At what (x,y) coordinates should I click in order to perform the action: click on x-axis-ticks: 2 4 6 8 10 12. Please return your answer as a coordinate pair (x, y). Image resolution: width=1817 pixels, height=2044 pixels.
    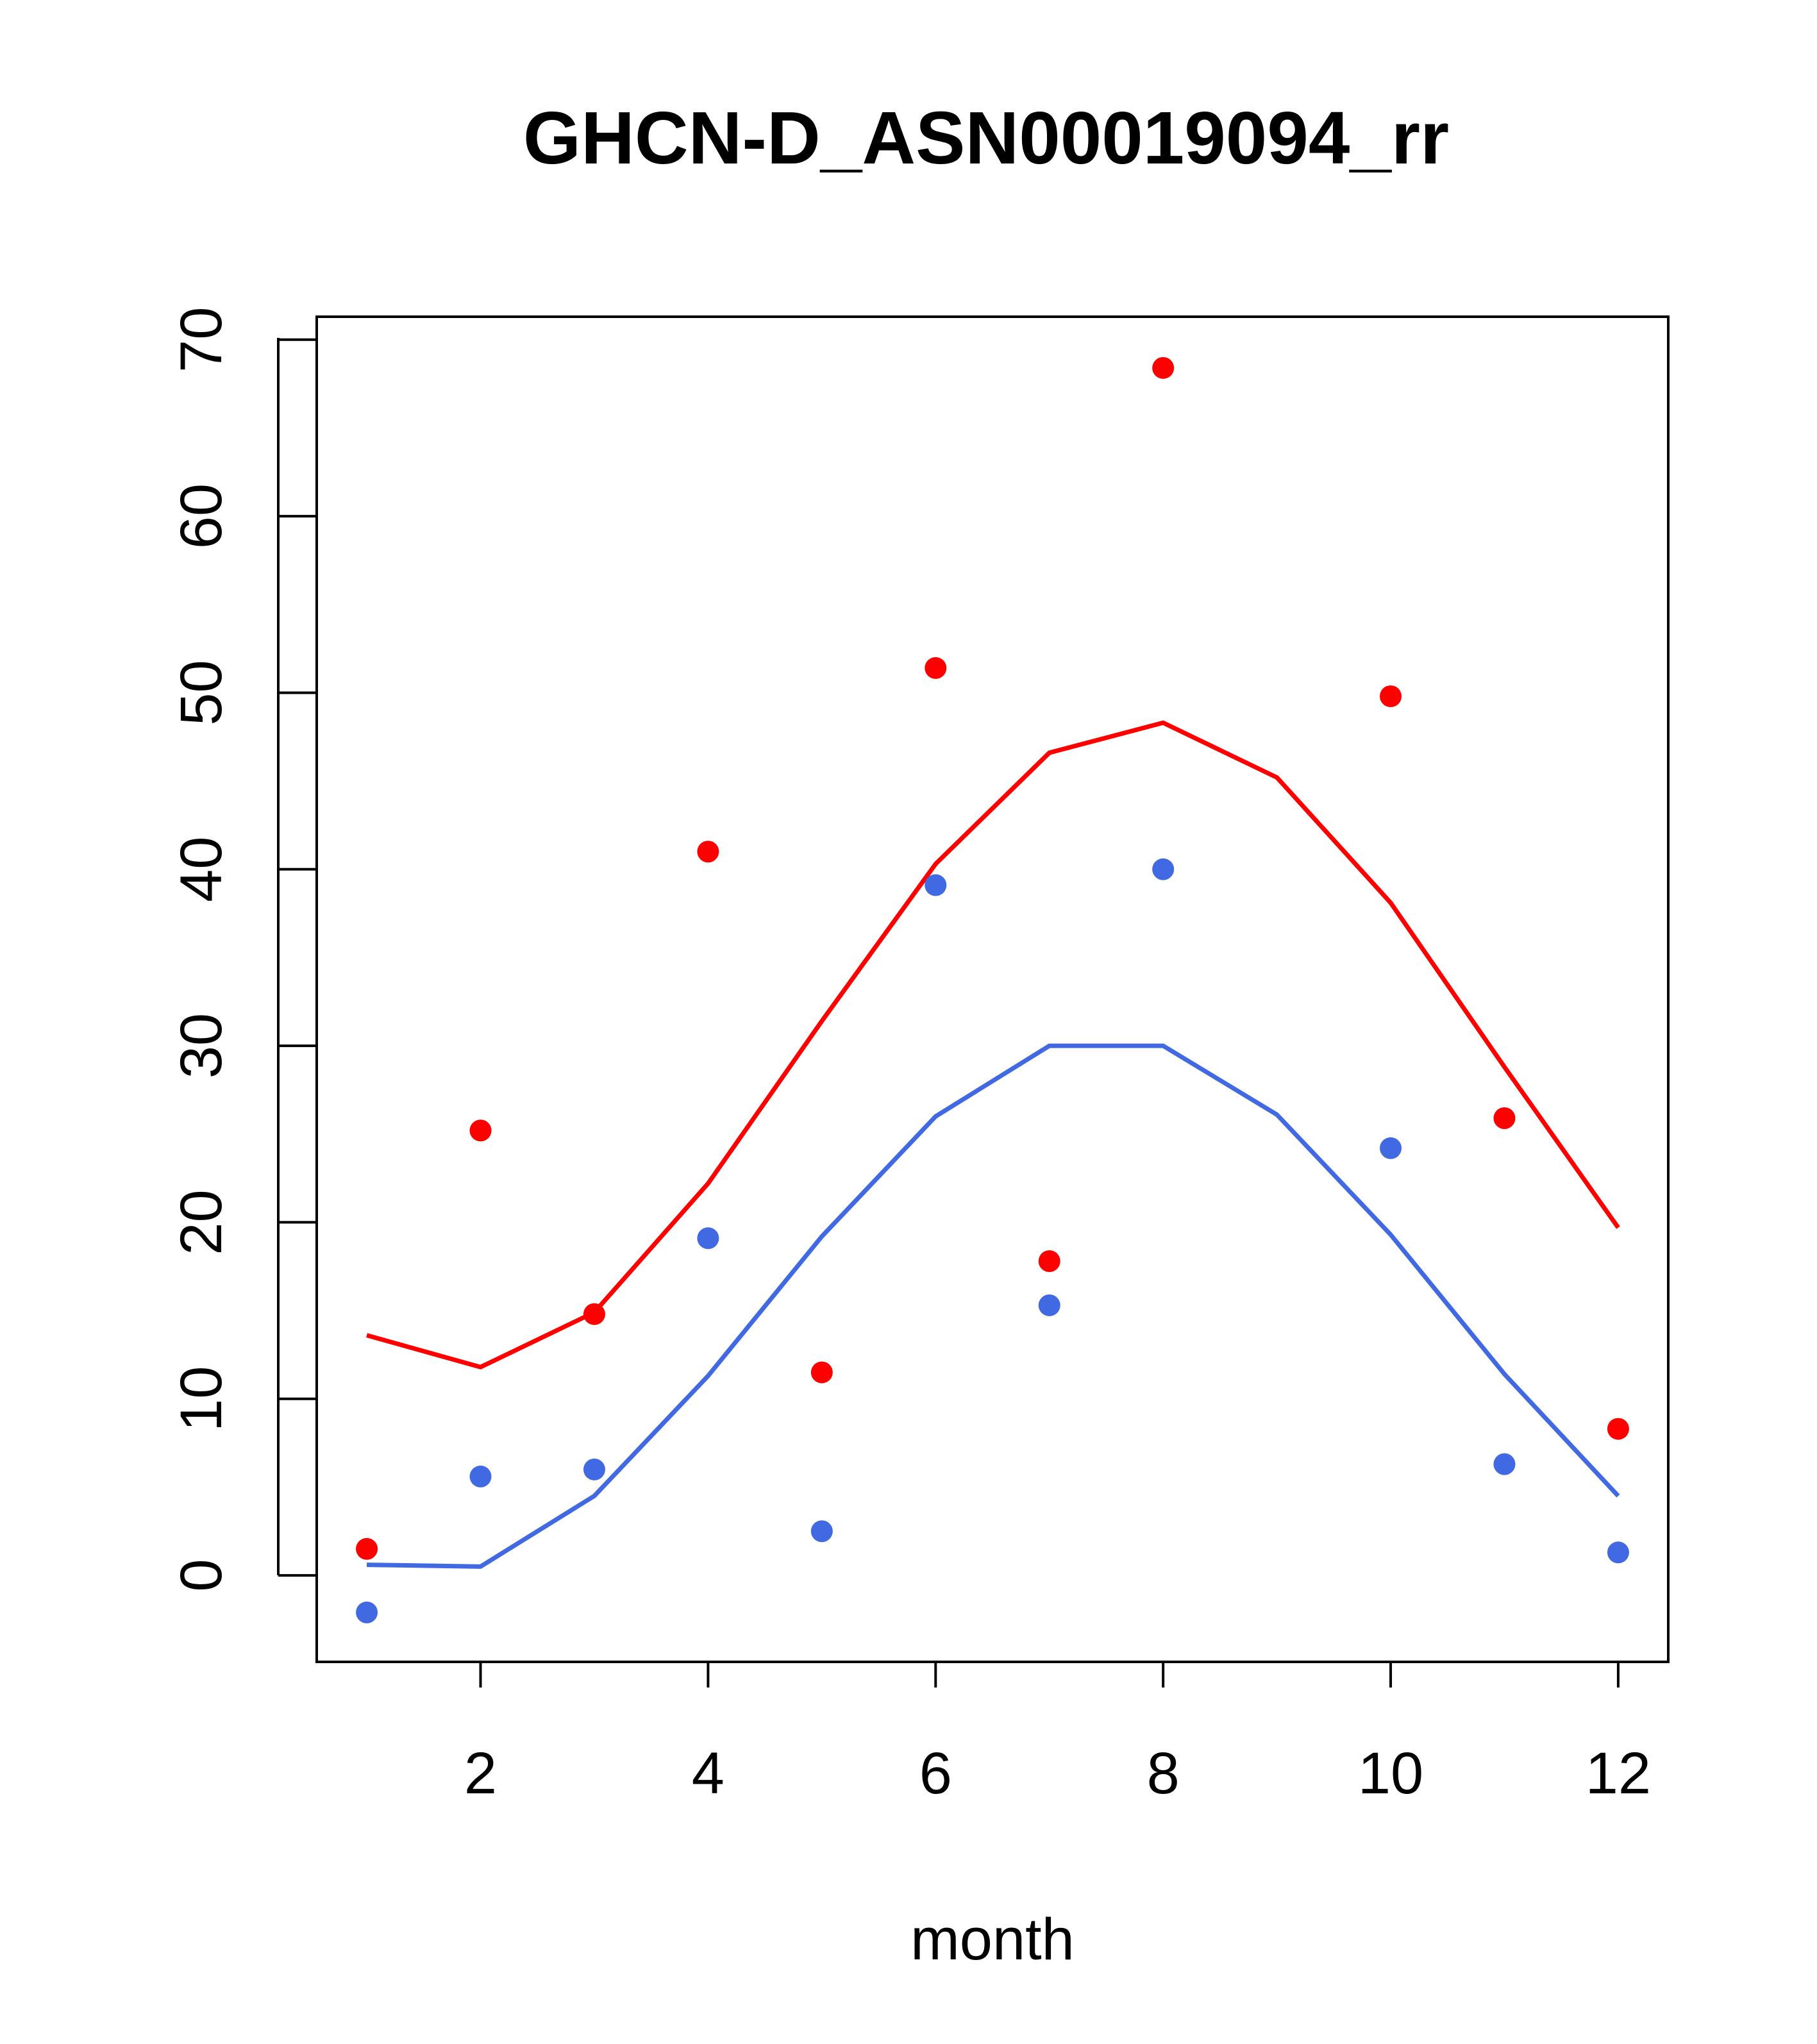
    Looking at the image, I should click on (1057, 1734).